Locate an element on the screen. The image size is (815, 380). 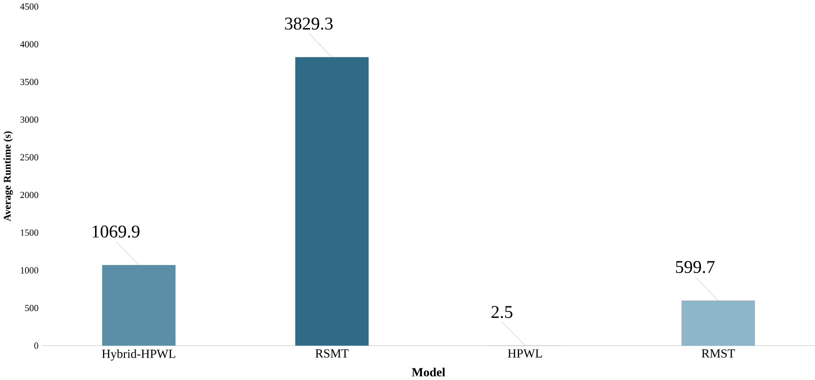
data-label: 2.5 is located at coordinates (502, 312).